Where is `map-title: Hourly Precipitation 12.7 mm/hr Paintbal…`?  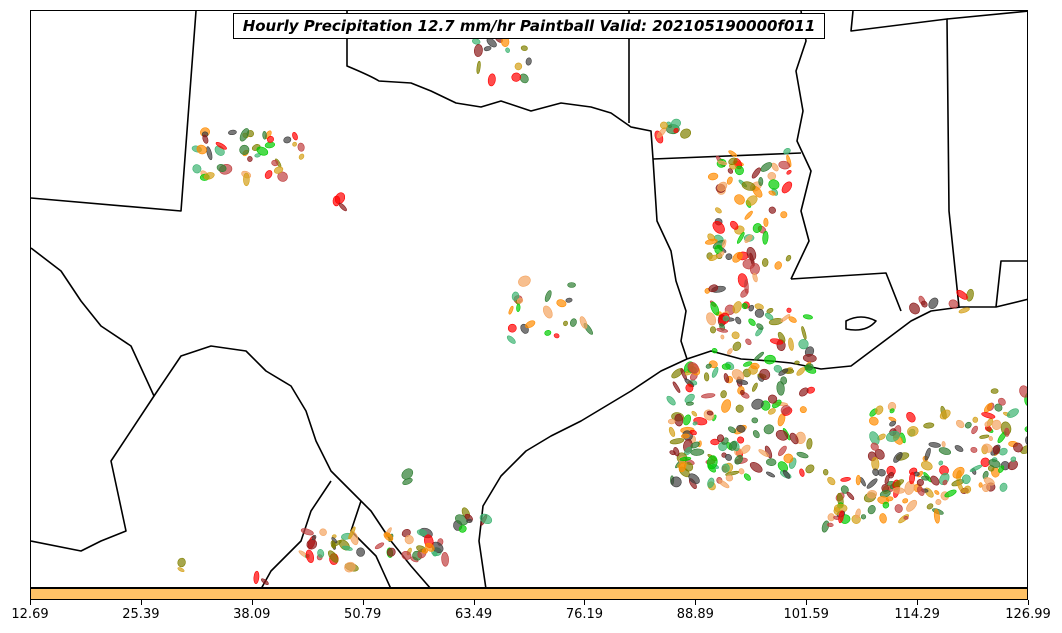
map-title: Hourly Precipitation 12.7 mm/hr Paintbal… is located at coordinates (529, 26).